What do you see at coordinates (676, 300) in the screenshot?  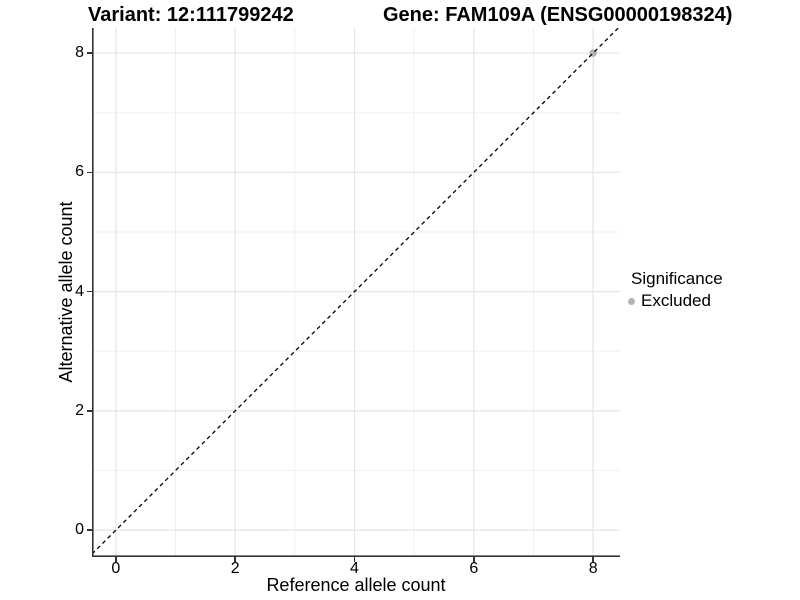 I see `legend-entry-label: Excluded` at bounding box center [676, 300].